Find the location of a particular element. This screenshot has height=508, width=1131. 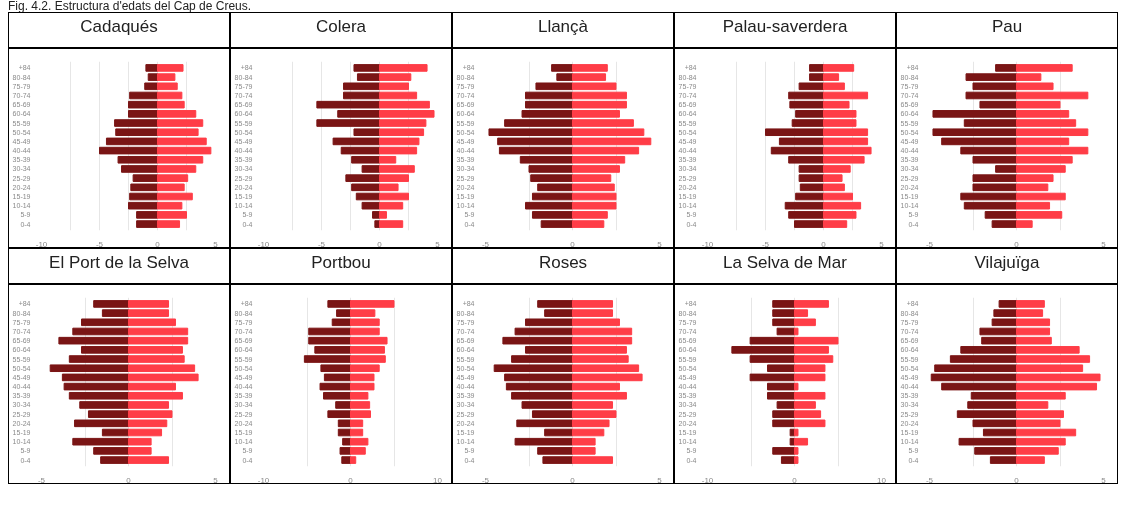

chart-title: La Selva de Mar is located at coordinates (785, 263).